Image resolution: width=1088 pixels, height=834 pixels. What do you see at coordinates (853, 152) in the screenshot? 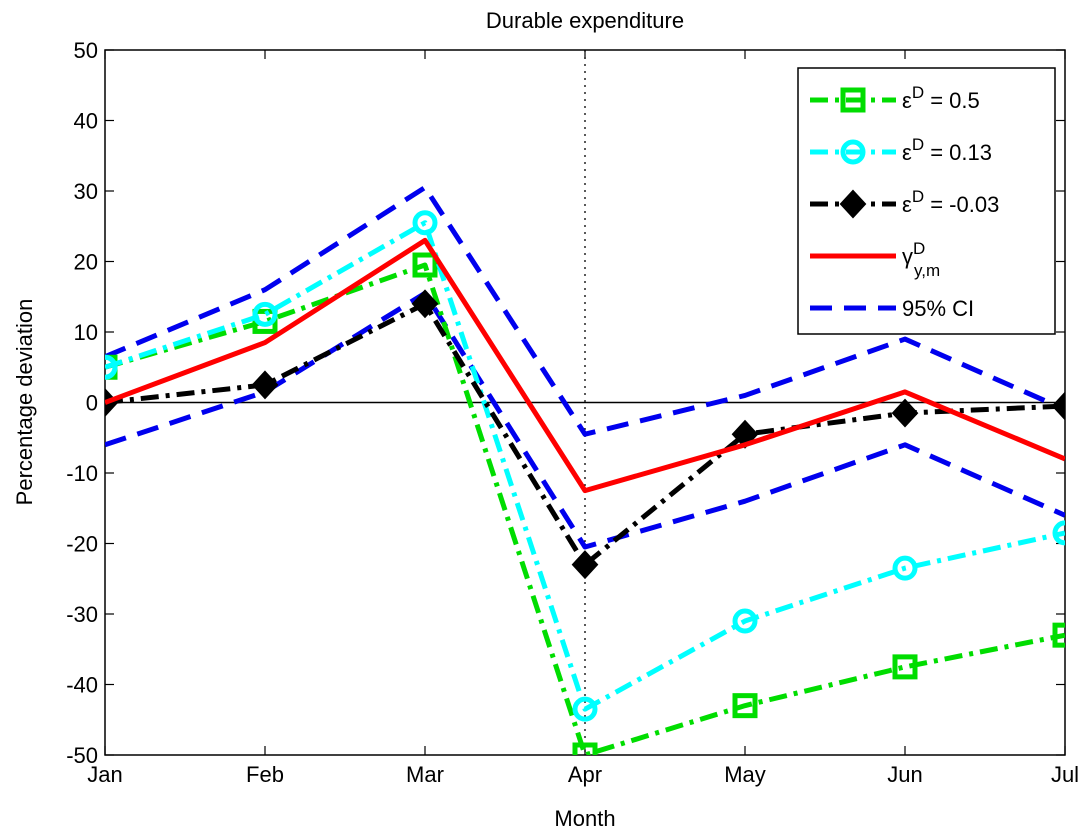
I see `legend-marker-eps013` at bounding box center [853, 152].